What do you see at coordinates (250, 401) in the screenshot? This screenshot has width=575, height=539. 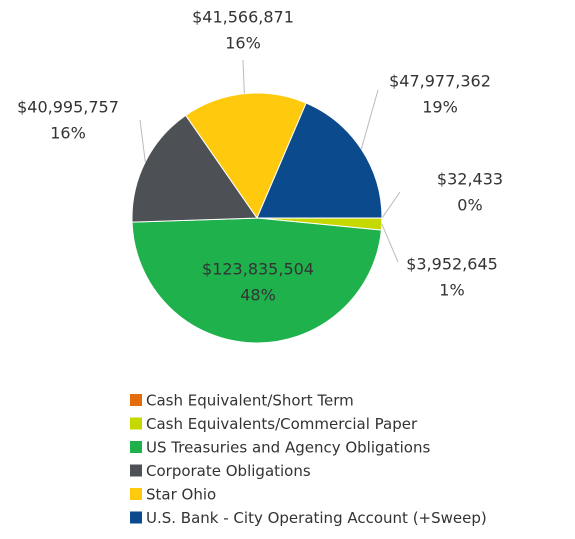 I see `legend-label: Cash Equivalent/Short Term` at bounding box center [250, 401].